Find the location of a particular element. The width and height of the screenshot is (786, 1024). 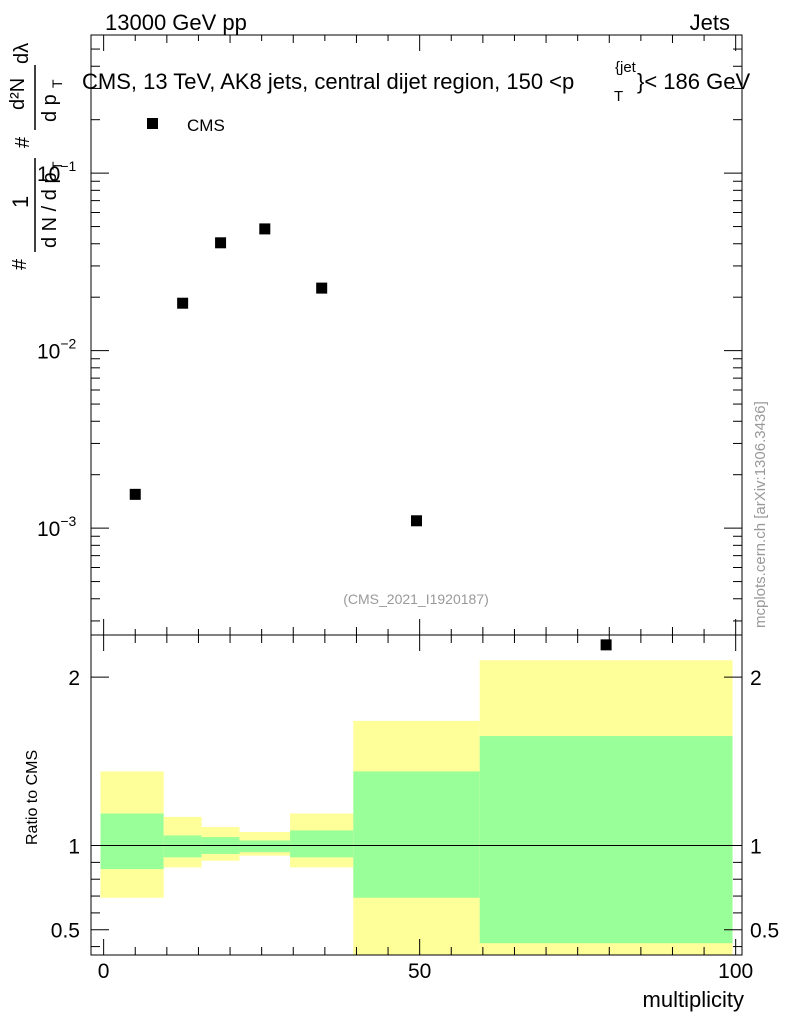

main-y-tick-labels: 10⁻³ 10⁻² 10⁻¹ is located at coordinates (57, 349).